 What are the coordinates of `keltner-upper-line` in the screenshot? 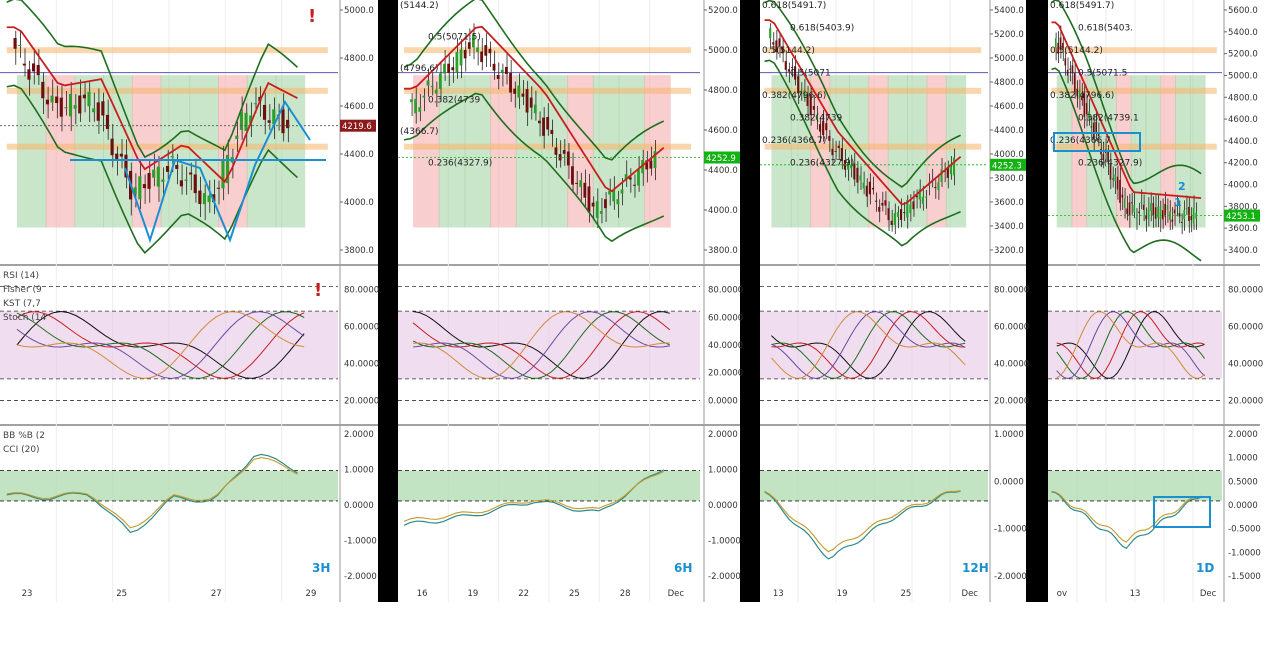 It's located at (152, 79).